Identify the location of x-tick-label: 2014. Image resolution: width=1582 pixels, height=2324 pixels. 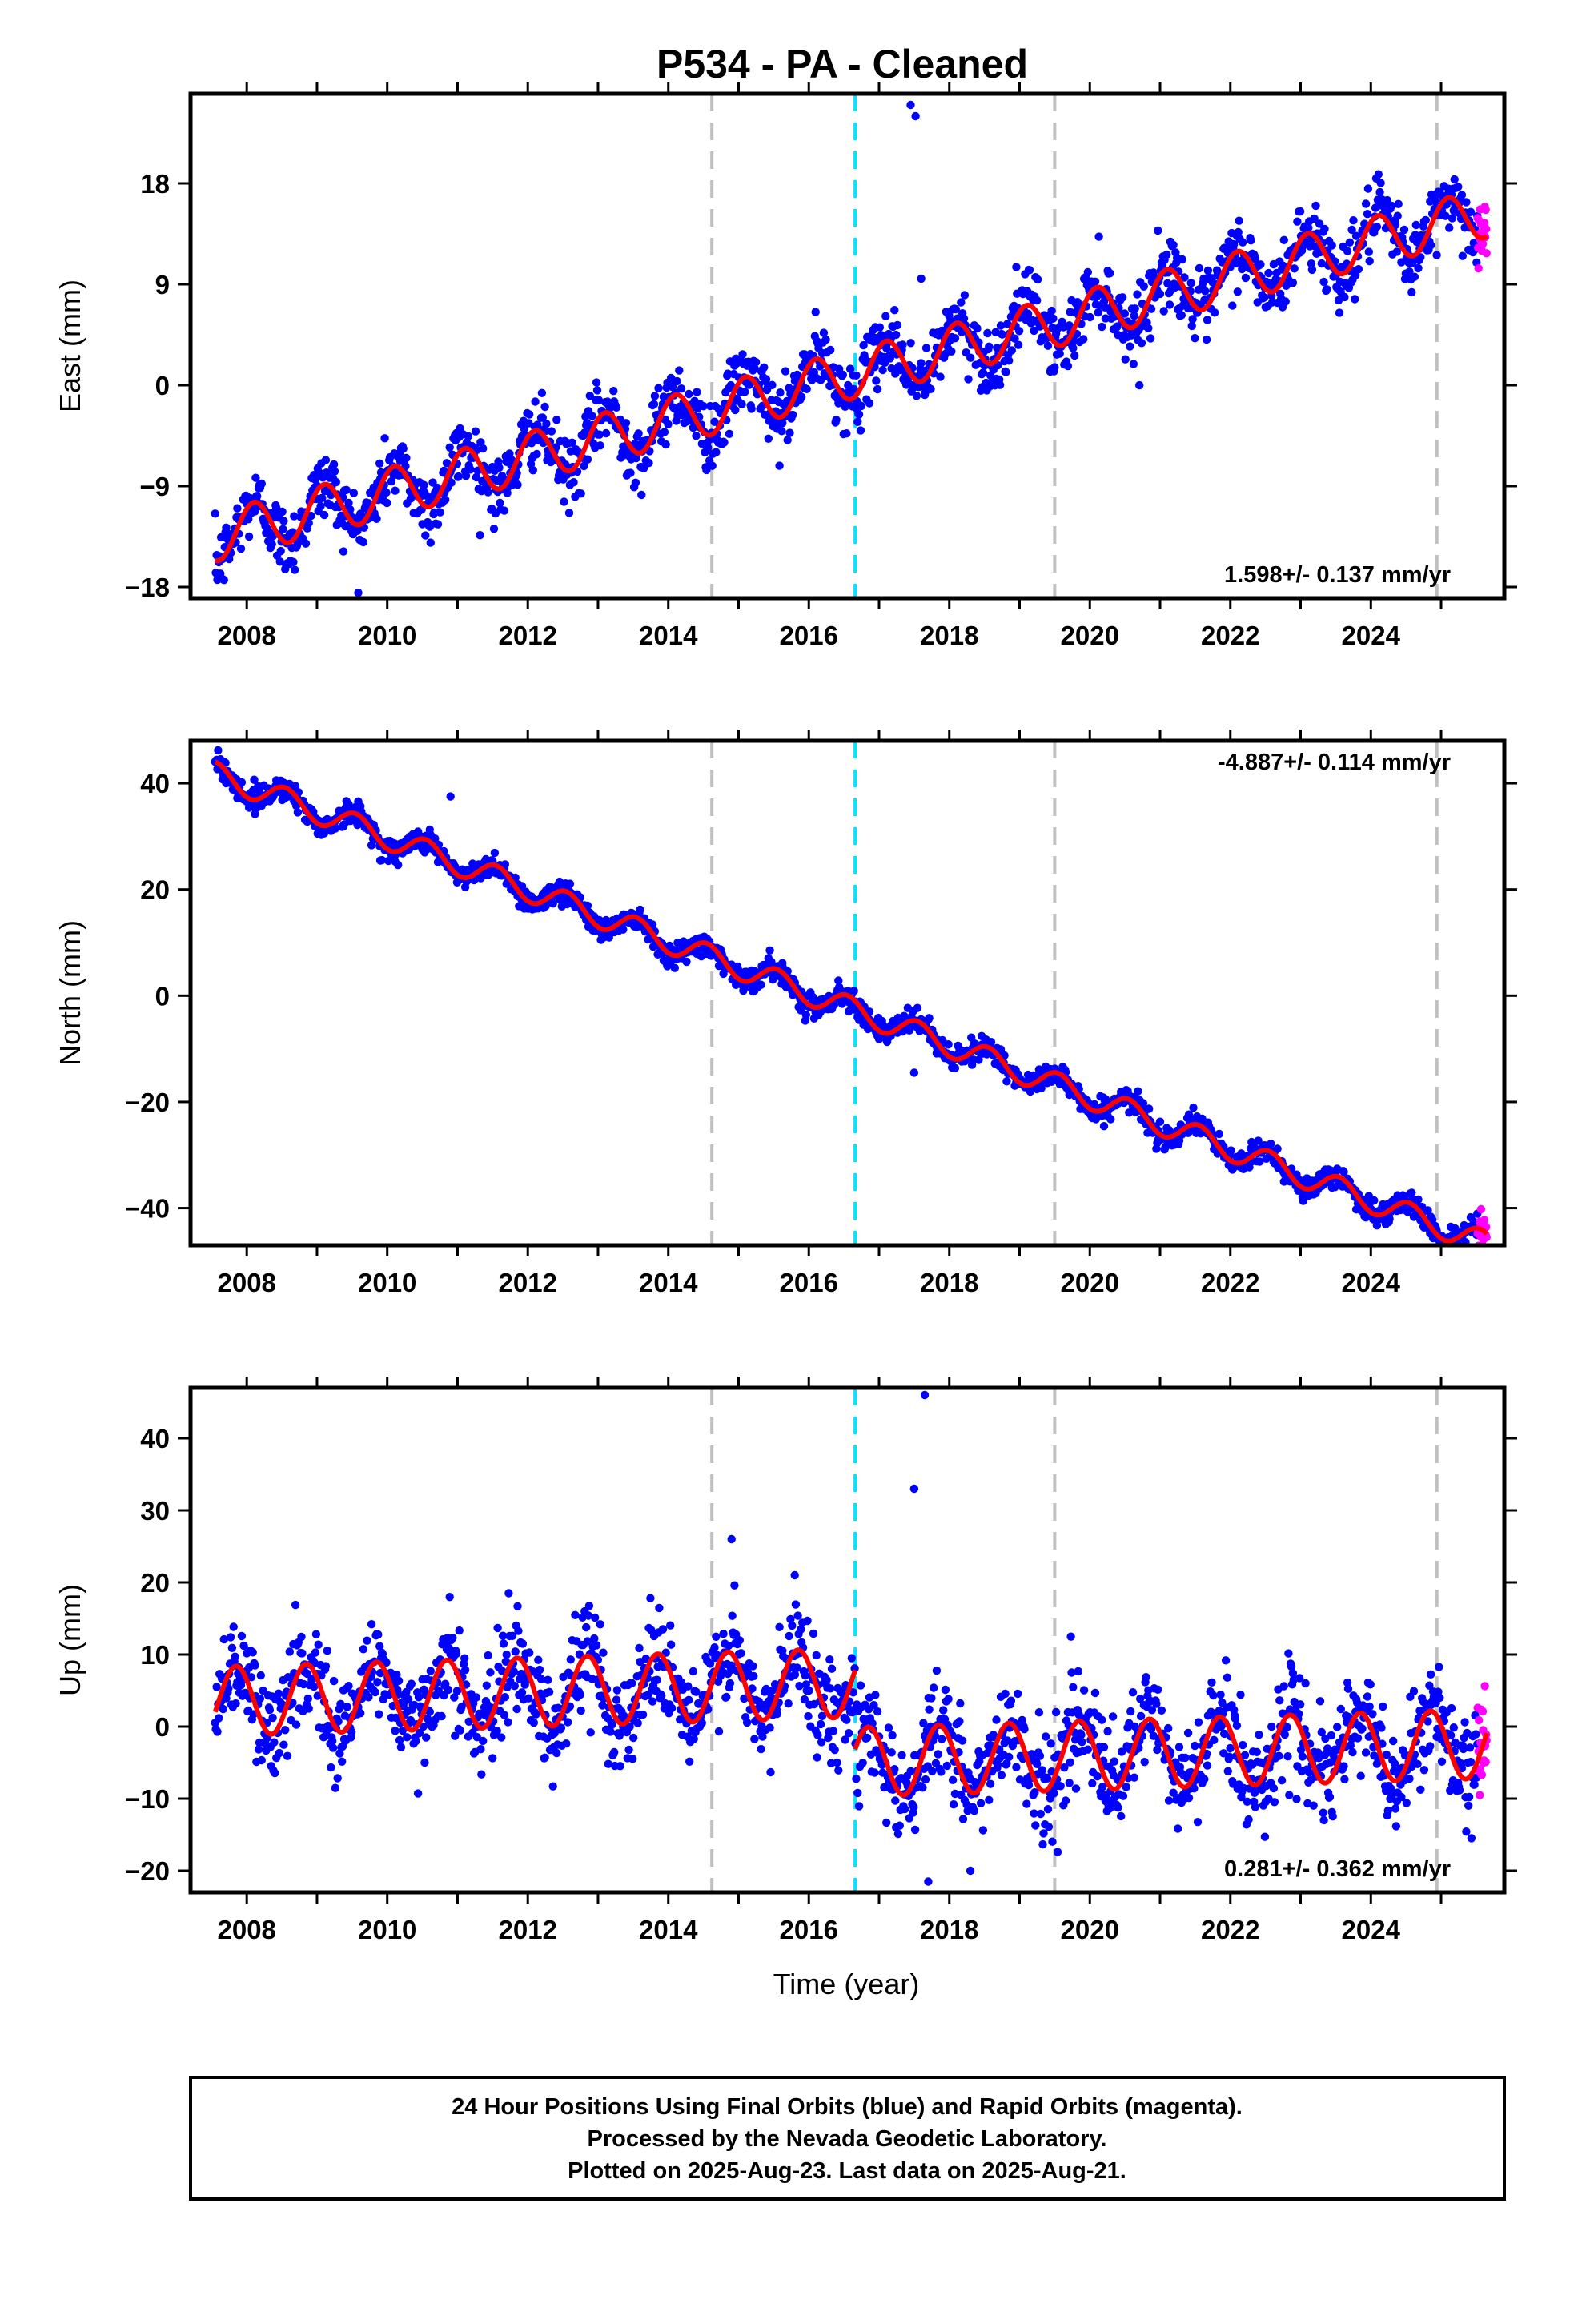
(669, 635).